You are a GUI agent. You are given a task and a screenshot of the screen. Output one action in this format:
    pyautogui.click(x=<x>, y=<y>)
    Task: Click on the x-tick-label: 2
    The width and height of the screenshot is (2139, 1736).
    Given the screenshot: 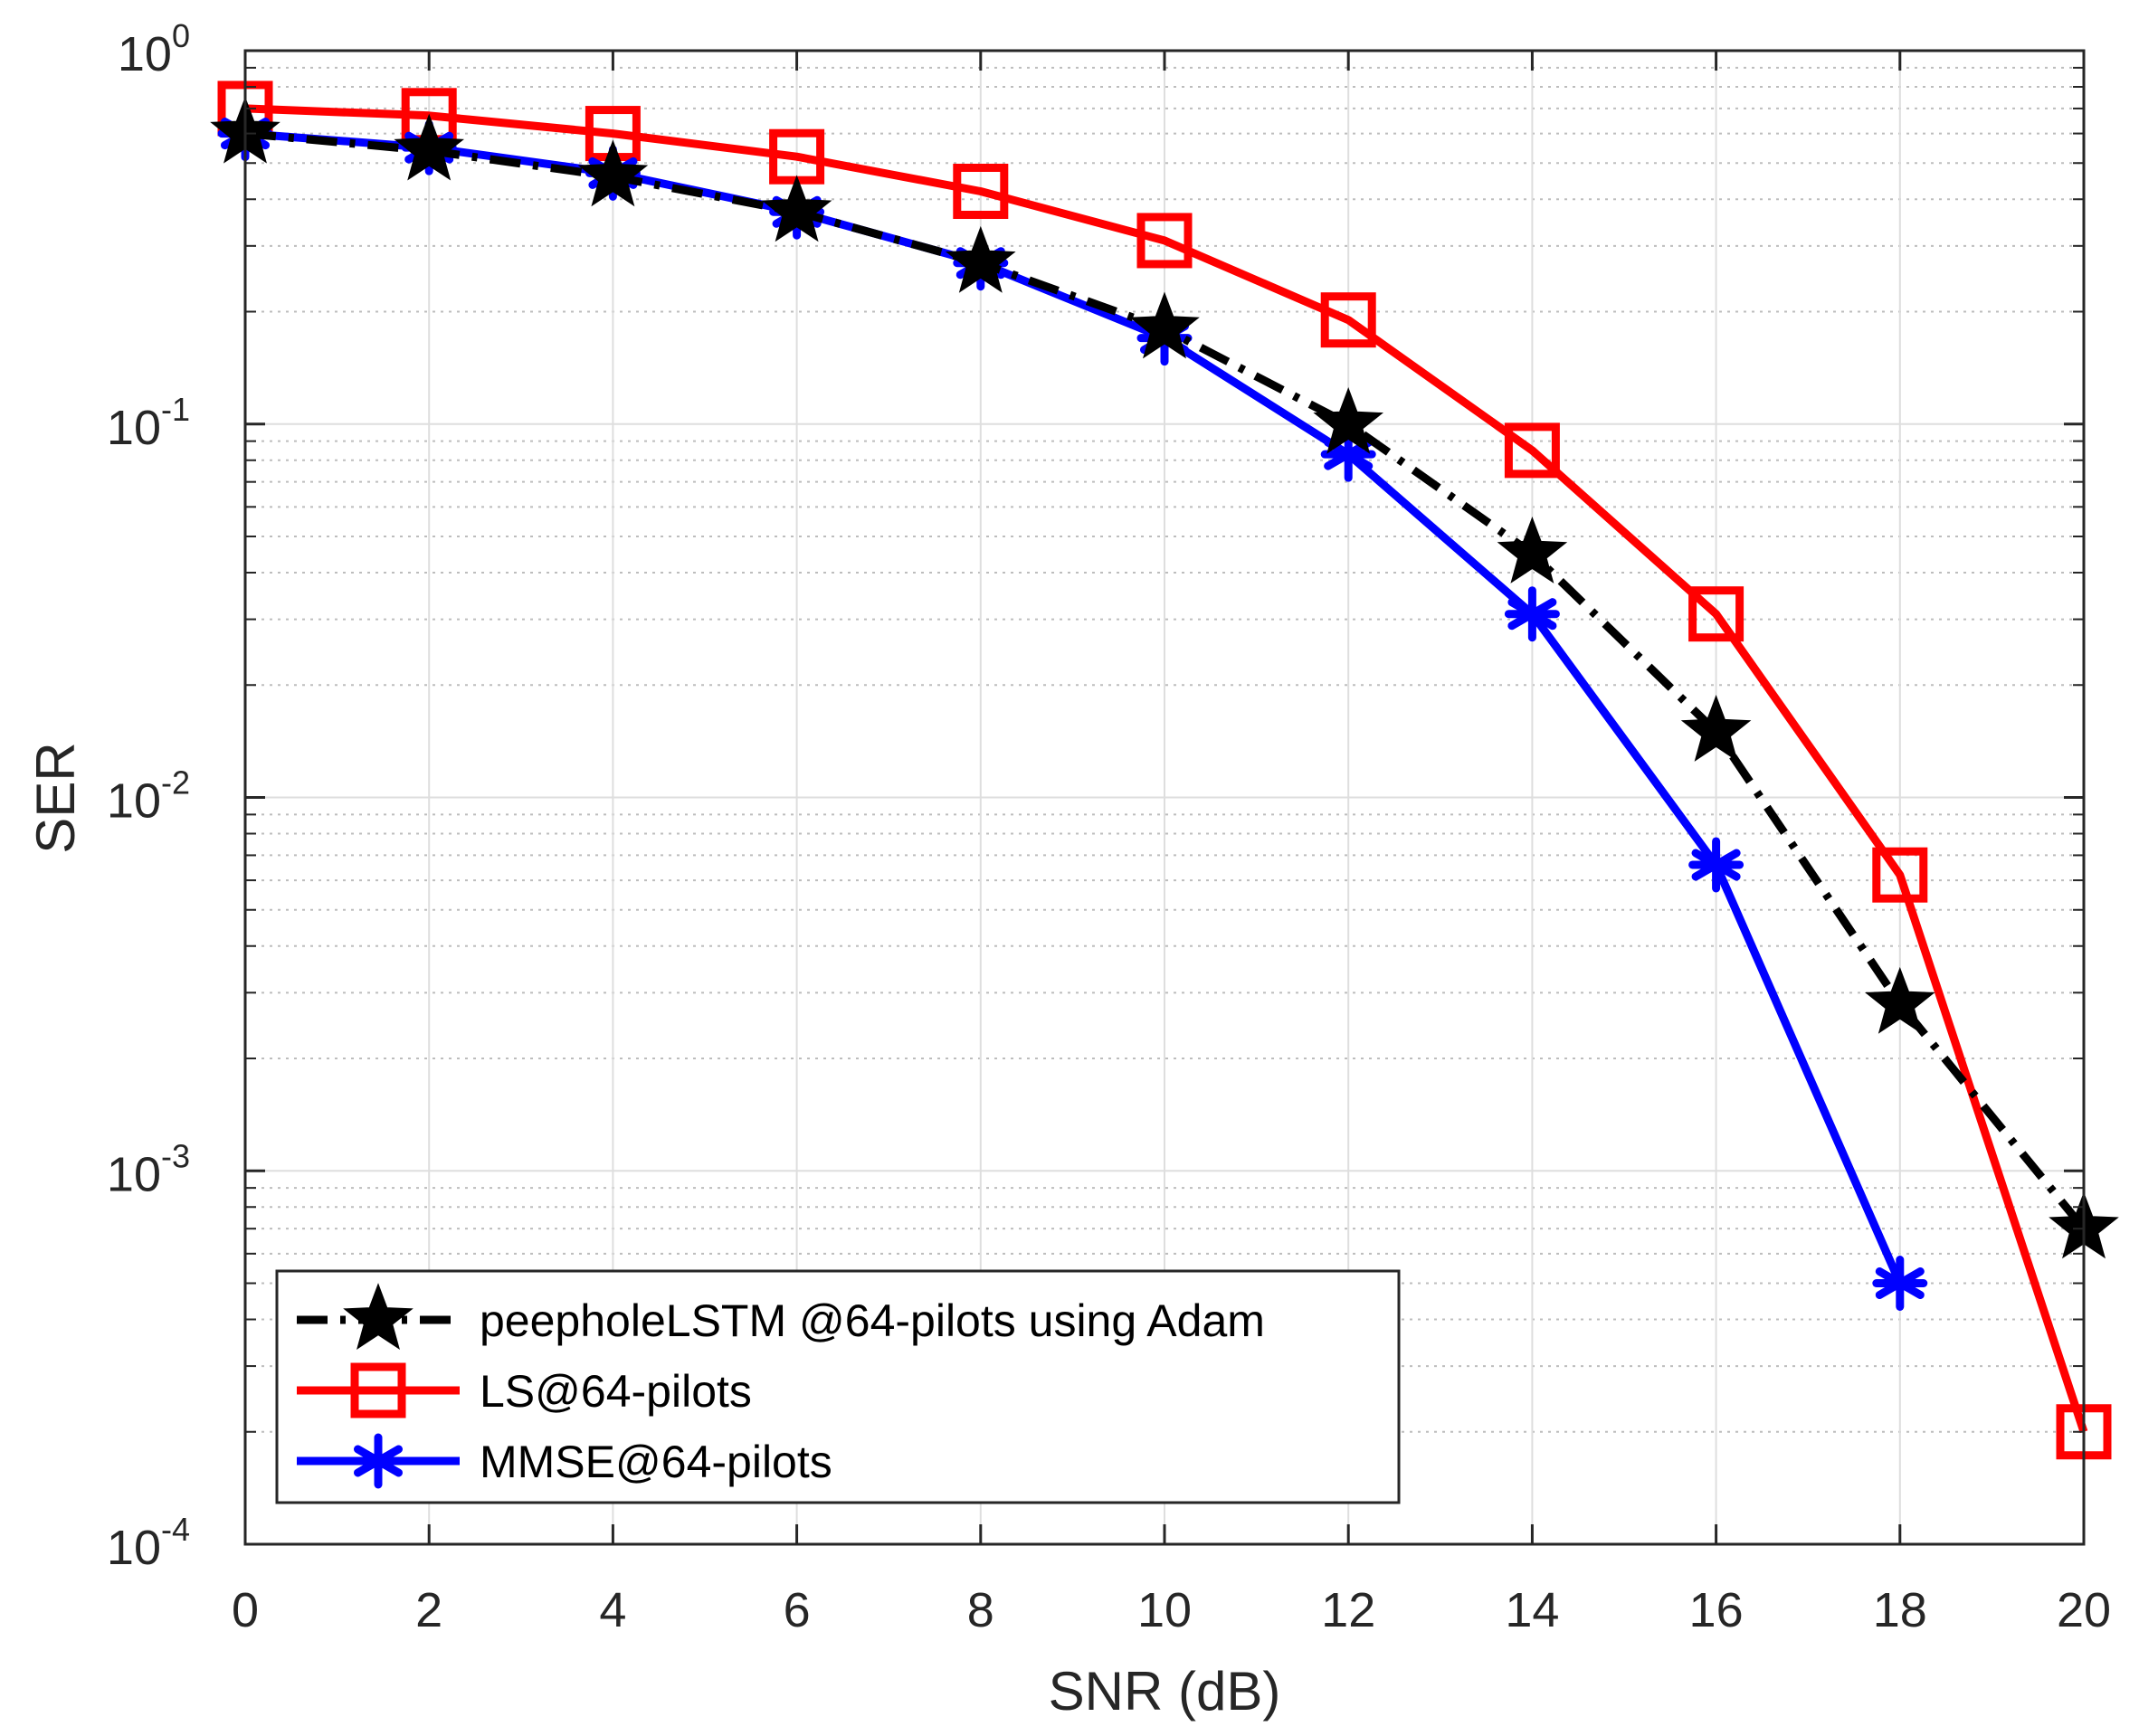 What is the action you would take?
    pyautogui.click(x=429, y=1610)
    